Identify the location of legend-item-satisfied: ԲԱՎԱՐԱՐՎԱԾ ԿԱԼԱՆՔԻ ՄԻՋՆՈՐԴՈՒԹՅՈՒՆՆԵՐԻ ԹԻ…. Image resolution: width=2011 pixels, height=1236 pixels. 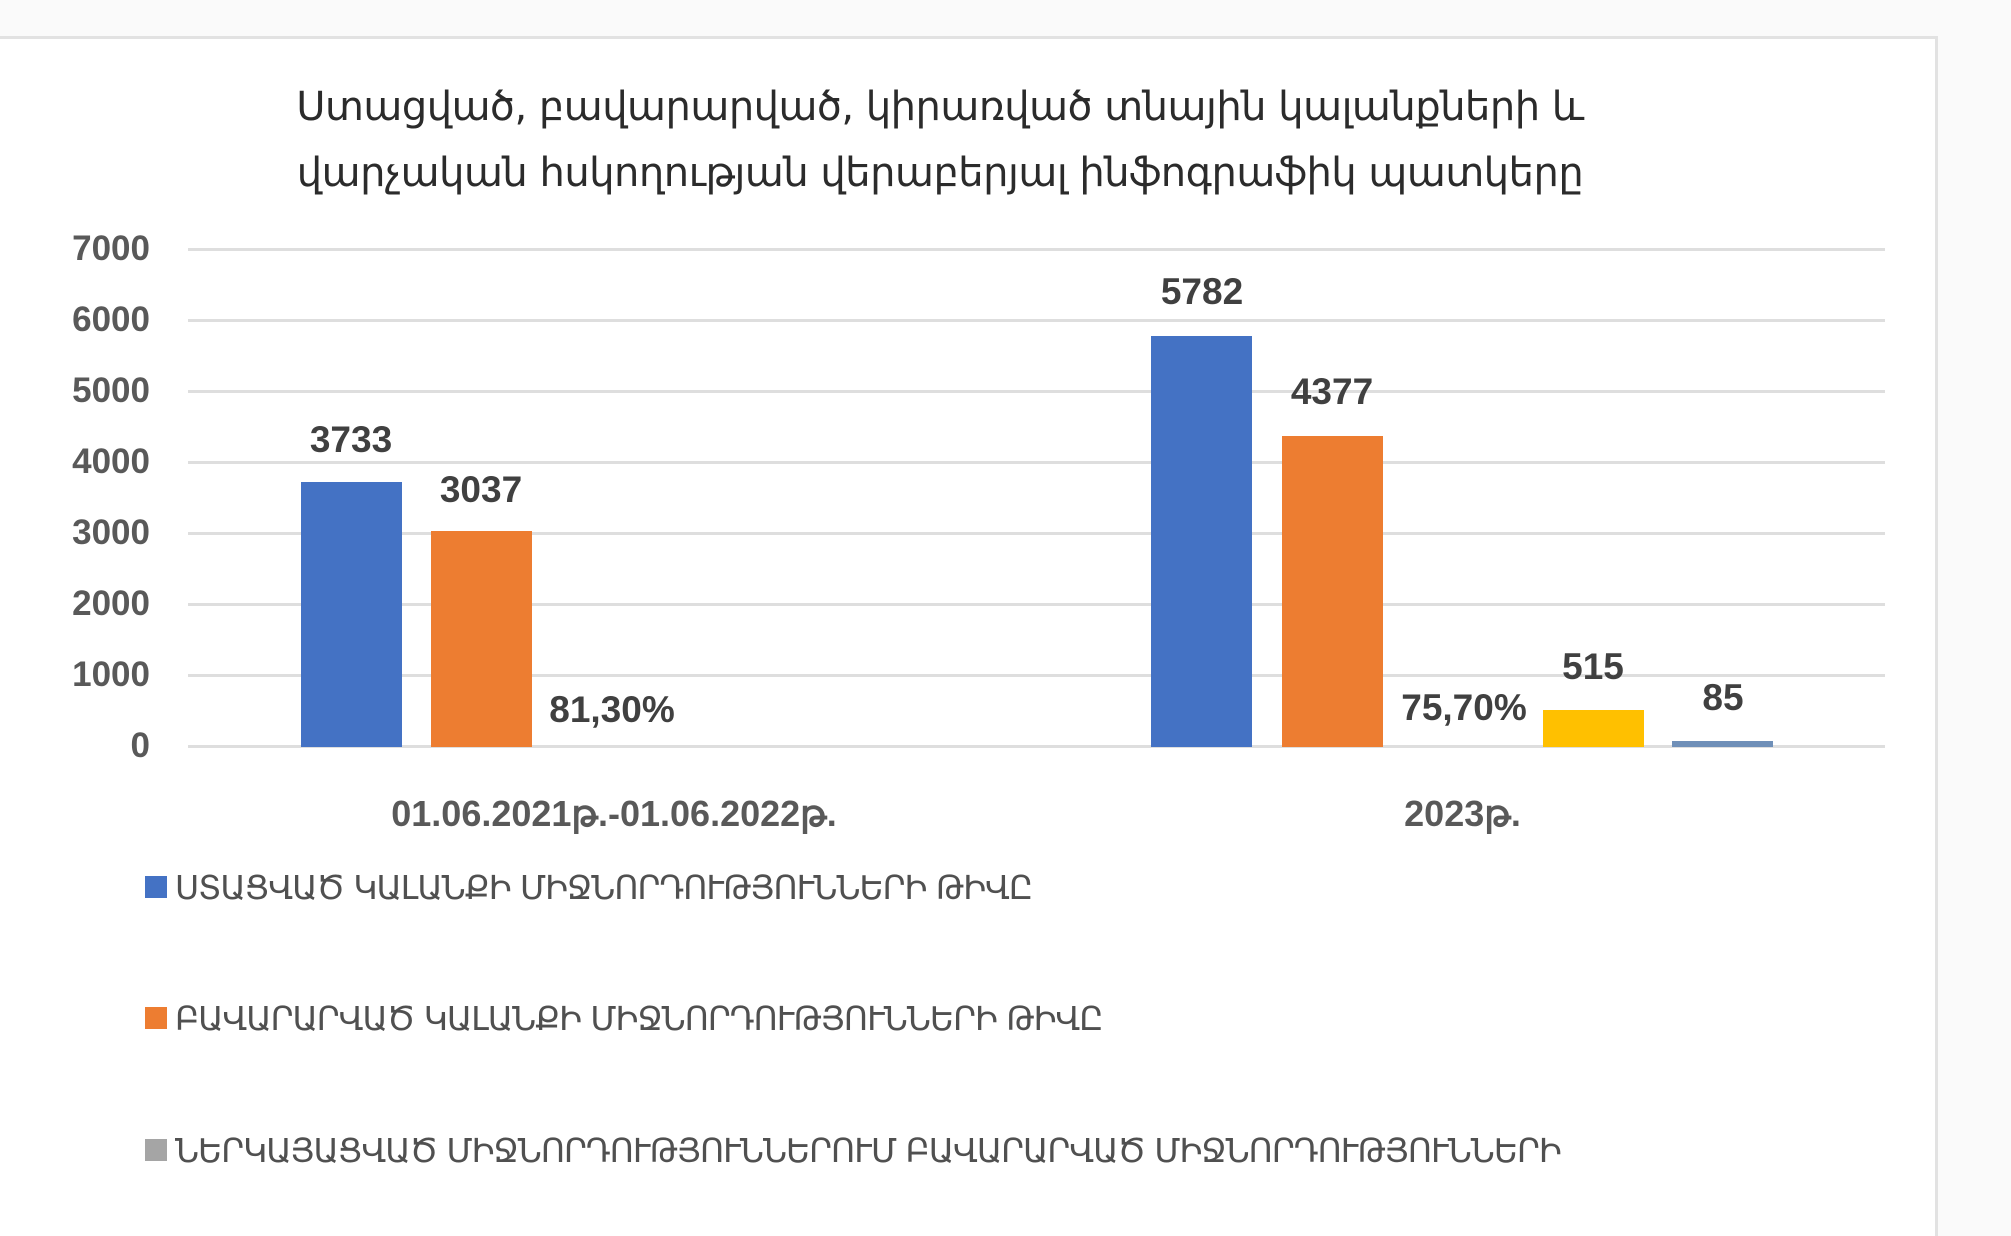
(624, 1018).